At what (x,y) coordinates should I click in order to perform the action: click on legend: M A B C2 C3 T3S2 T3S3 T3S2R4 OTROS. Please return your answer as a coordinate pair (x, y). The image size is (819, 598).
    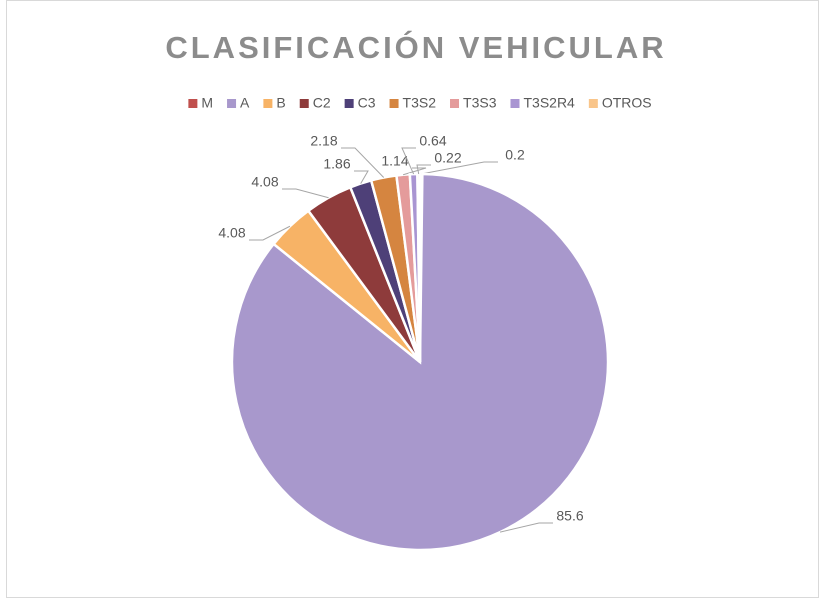
    Looking at the image, I should click on (420, 103).